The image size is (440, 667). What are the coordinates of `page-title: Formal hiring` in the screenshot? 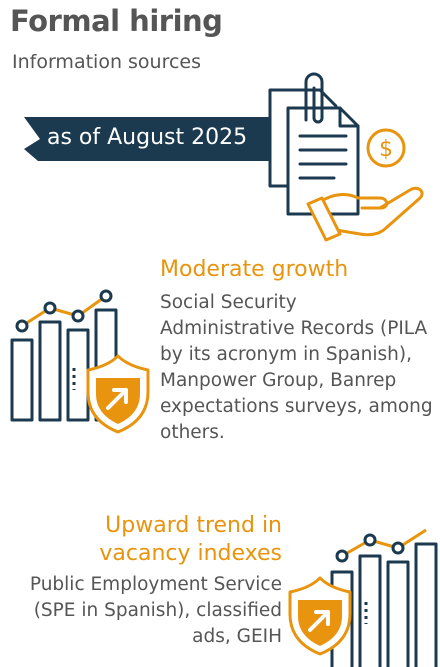 It's located at (116, 21).